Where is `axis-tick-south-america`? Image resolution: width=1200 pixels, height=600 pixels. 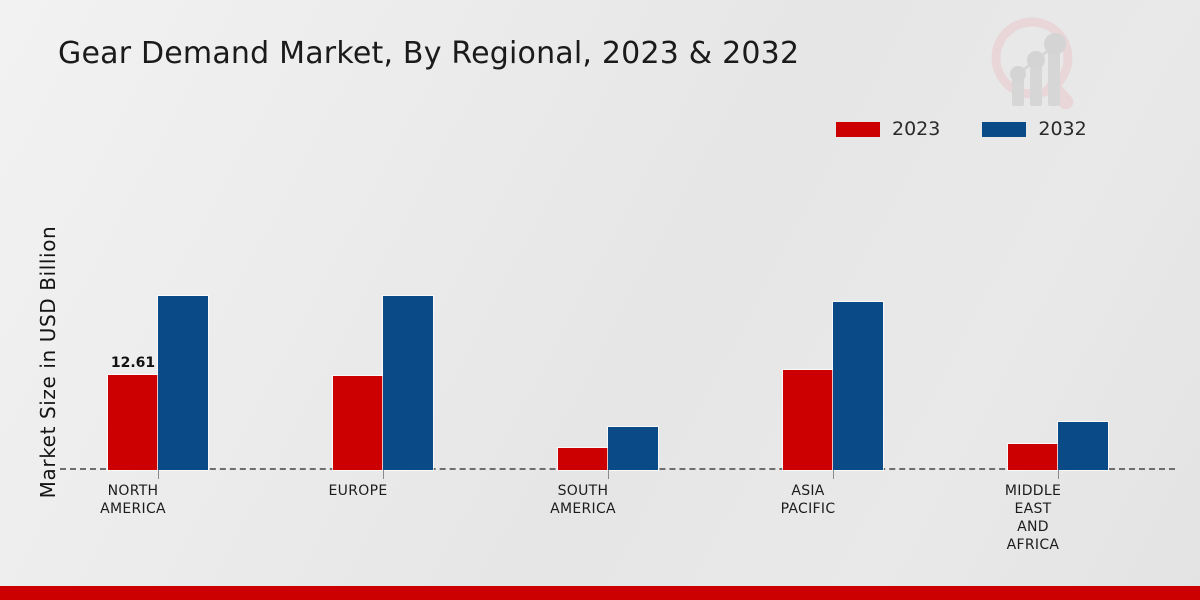 axis-tick-south-america is located at coordinates (608, 474).